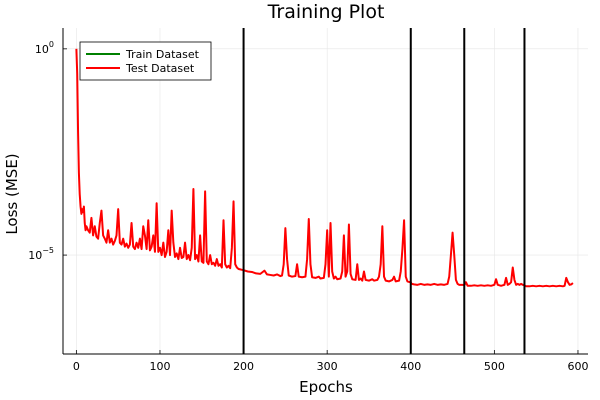  Describe the element at coordinates (162, 54) in the screenshot. I see `legend-entry: Train Dataset` at that location.